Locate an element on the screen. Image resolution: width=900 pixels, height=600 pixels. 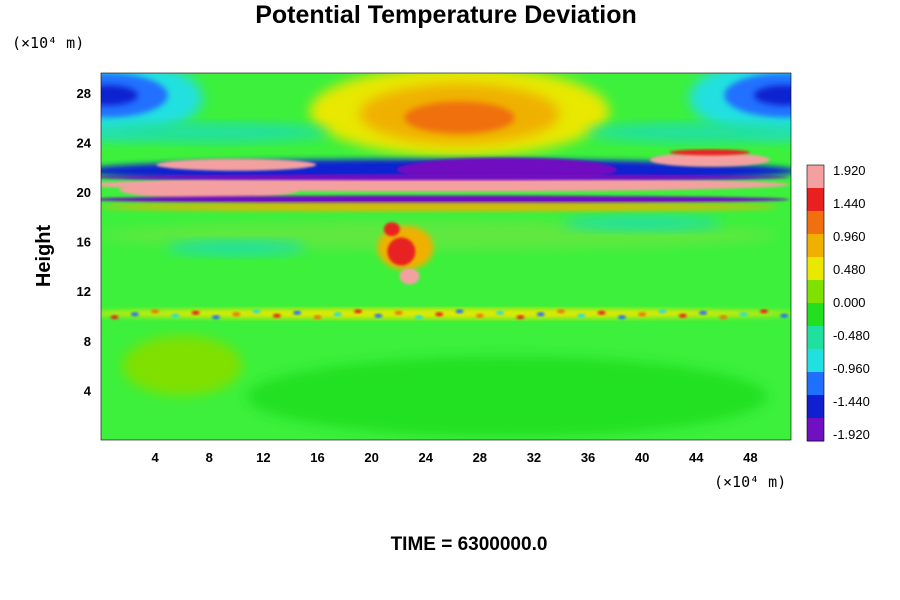
y-tick-label: 4 is located at coordinates (88, 390).